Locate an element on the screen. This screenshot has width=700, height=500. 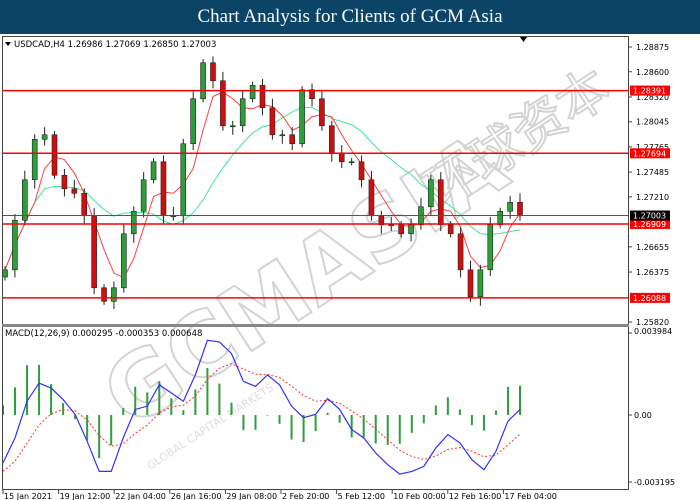
macd-tick-label: 0.00 is located at coordinates (643, 415).